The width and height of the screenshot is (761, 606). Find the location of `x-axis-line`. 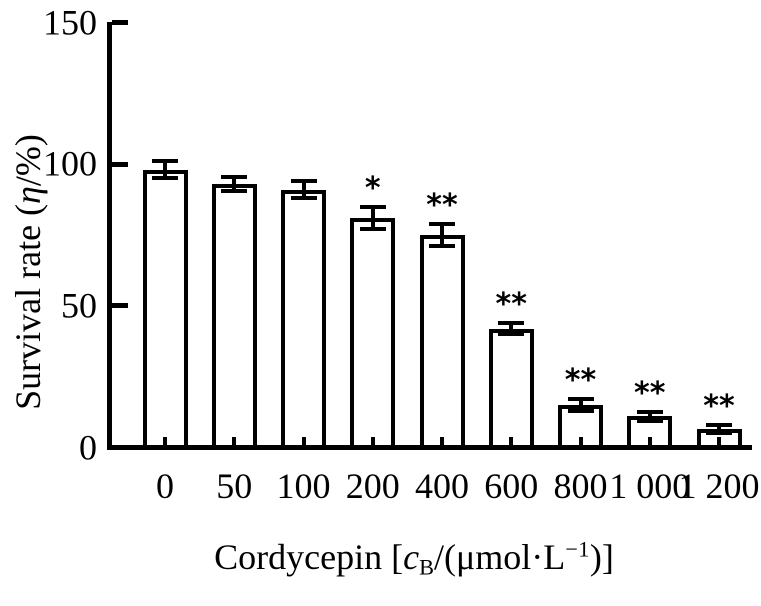

x-axis-line is located at coordinates (429, 447).